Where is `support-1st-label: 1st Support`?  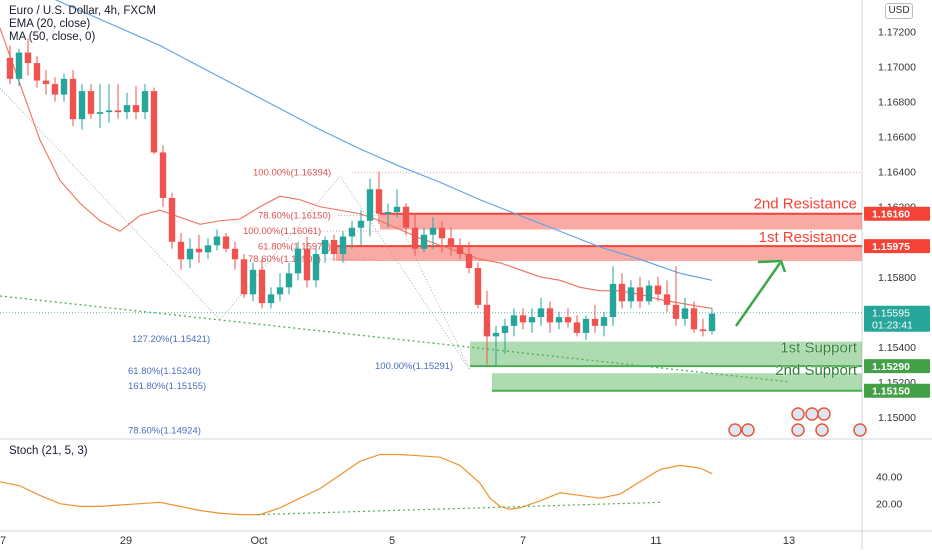 support-1st-label: 1st Support is located at coordinates (819, 348).